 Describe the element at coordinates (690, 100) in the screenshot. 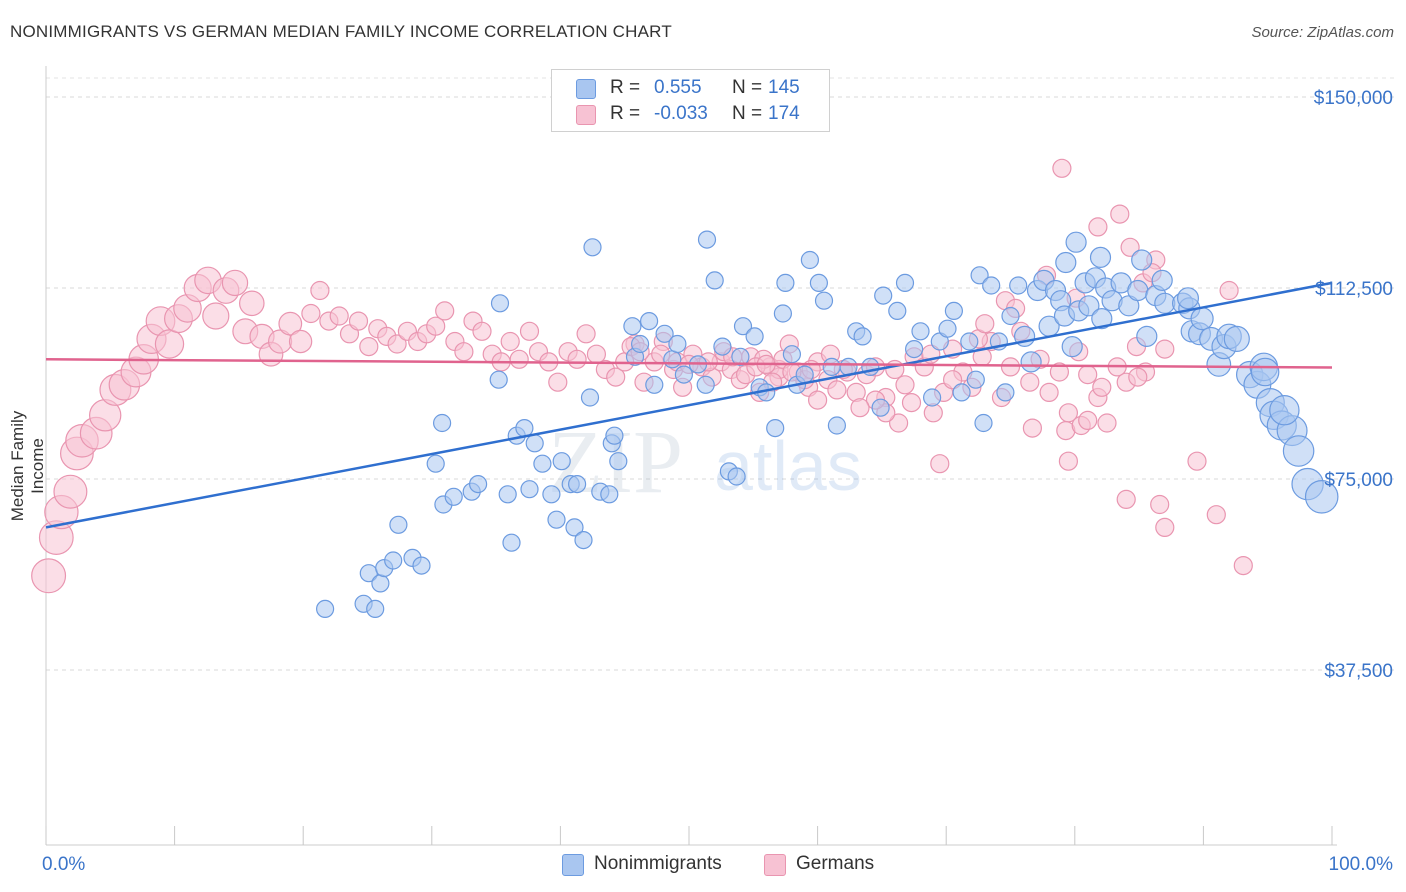

I see `stats-legend: R = 0.555 N = 145 R = -0.033 N = 174` at that location.